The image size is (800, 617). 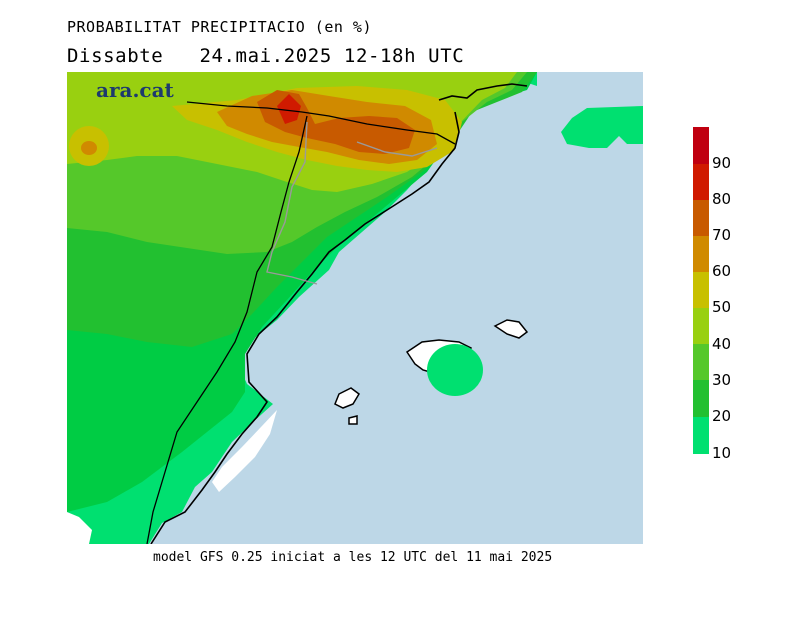 I want to click on subtitle-day: Dissabte, so click(x=115, y=56).